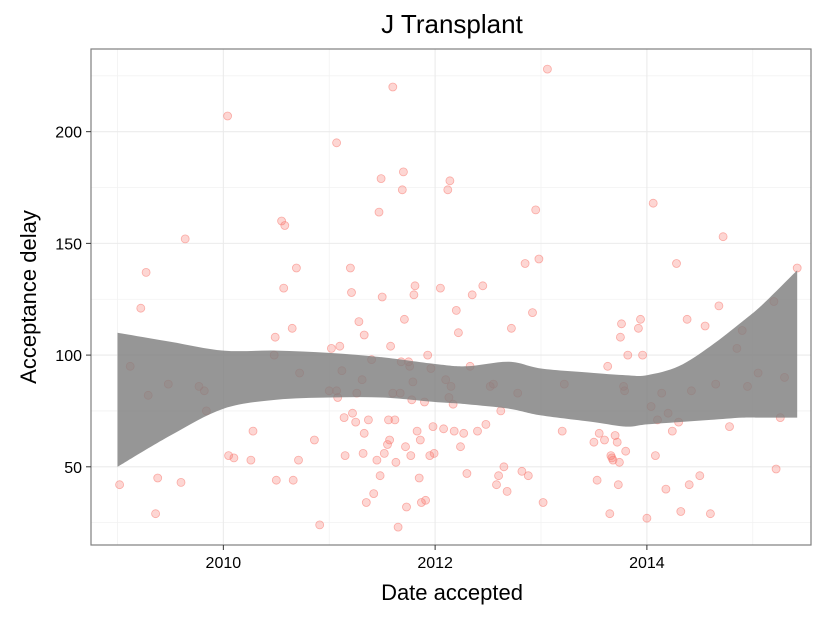 This screenshot has width=825, height=618. Describe the element at coordinates (68, 356) in the screenshot. I see `y-tick-label: 100` at that location.